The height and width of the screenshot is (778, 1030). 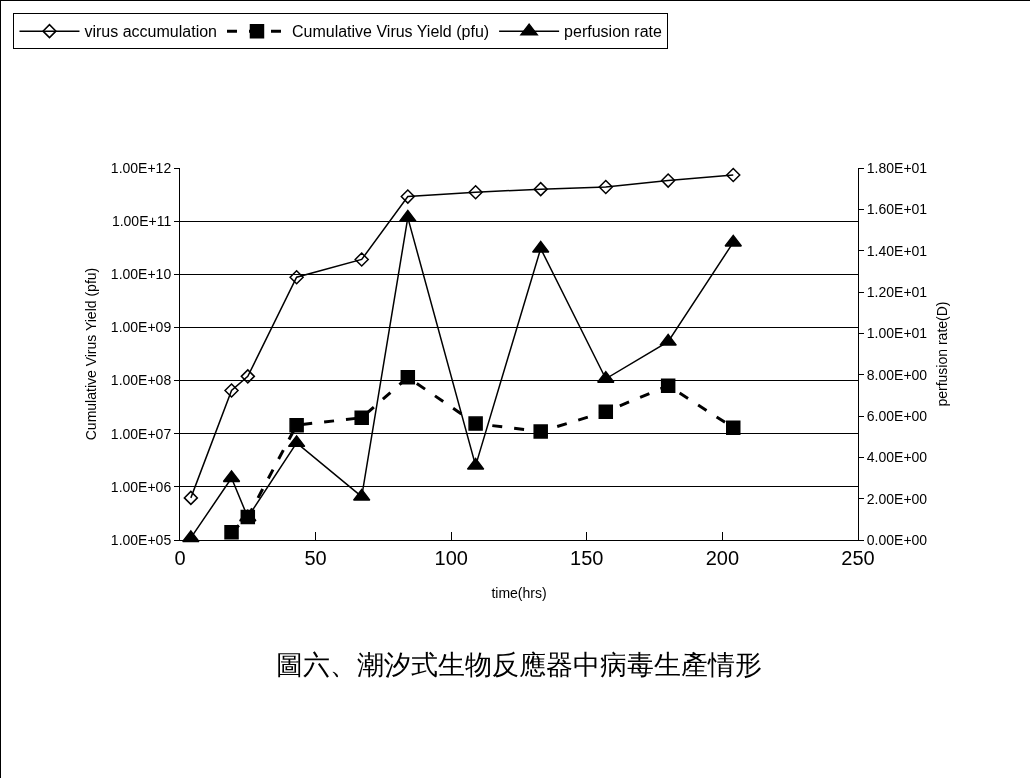 What do you see at coordinates (587, 558) in the screenshot?
I see `x-tick-label: 150` at bounding box center [587, 558].